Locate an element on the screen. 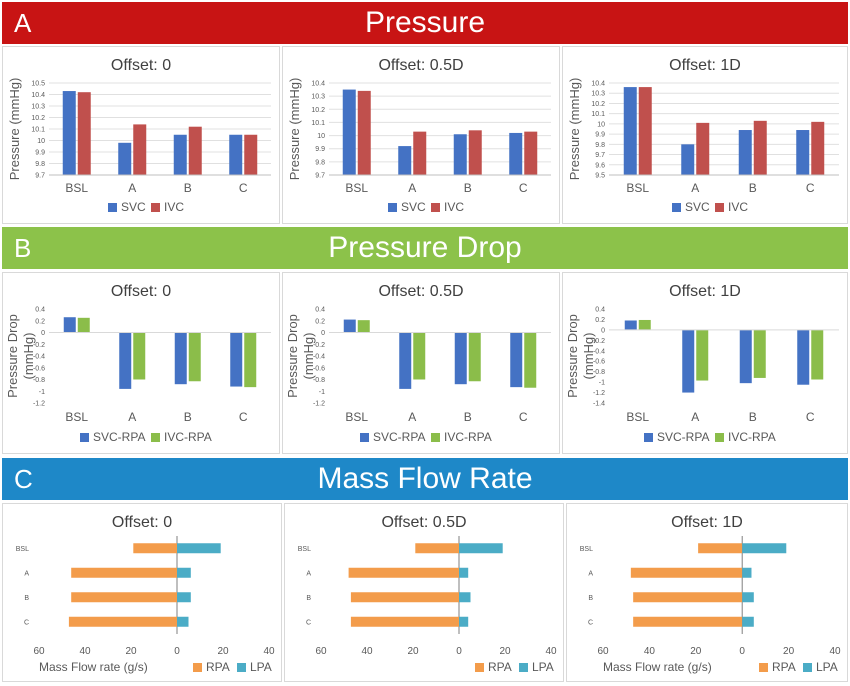  y-tick-label: 9.8 is located at coordinates (600, 145).